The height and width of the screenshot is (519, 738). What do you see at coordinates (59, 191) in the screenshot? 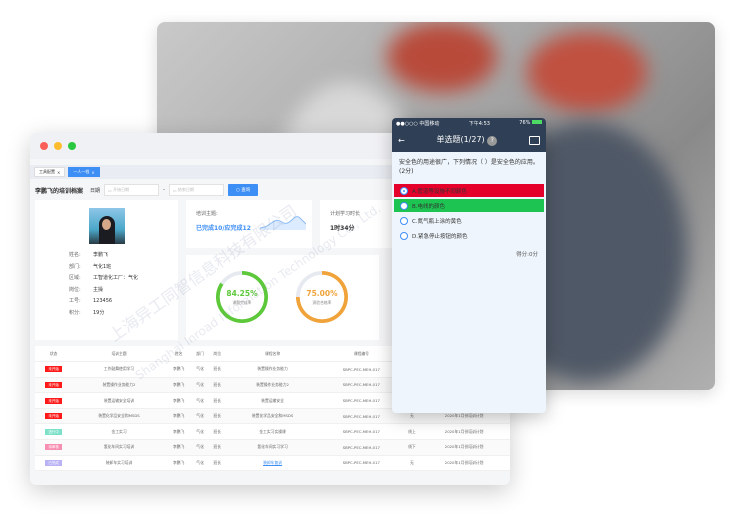
I see `page-title: 李鹏飞的培训档案` at bounding box center [59, 191].